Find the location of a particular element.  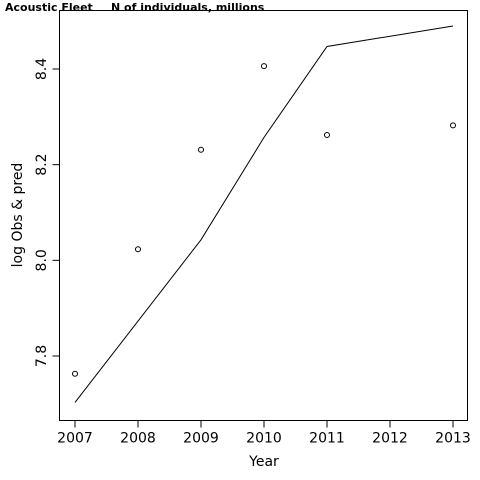

x-tick-label: 2013 is located at coordinates (453, 439).